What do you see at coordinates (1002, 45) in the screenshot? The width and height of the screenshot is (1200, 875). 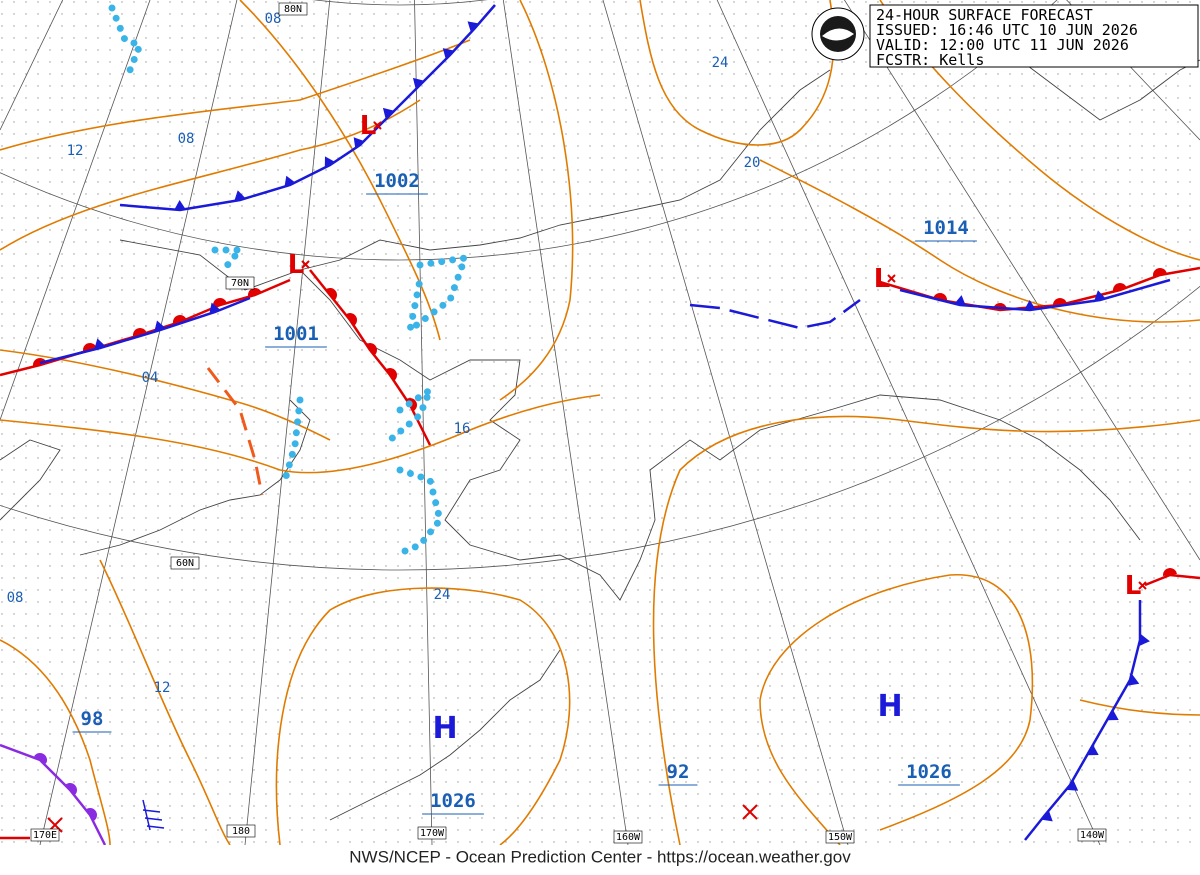 I see `header-line: VALID: 12:00 UTC 11 JUN 2026` at bounding box center [1002, 45].